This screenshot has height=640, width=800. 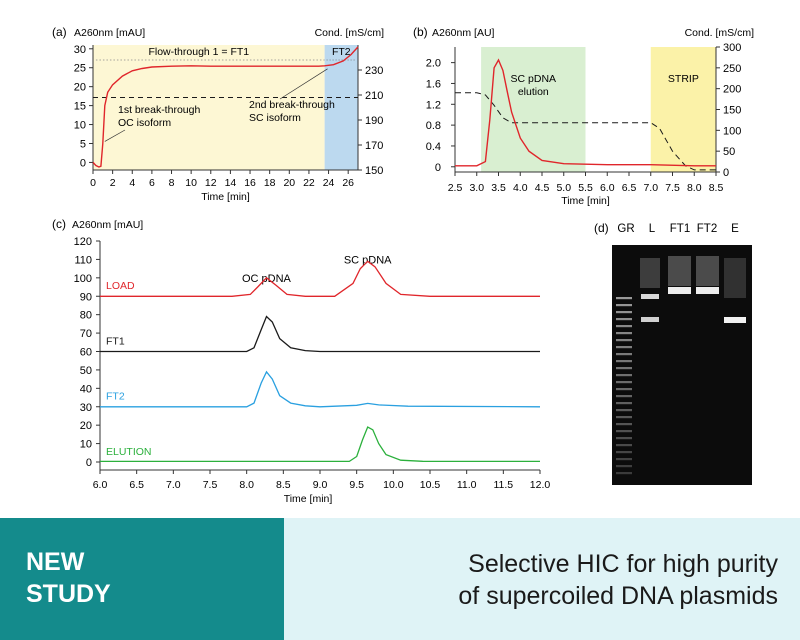 I want to click on panel-c-y-tick-label: 110, so click(x=83, y=260).